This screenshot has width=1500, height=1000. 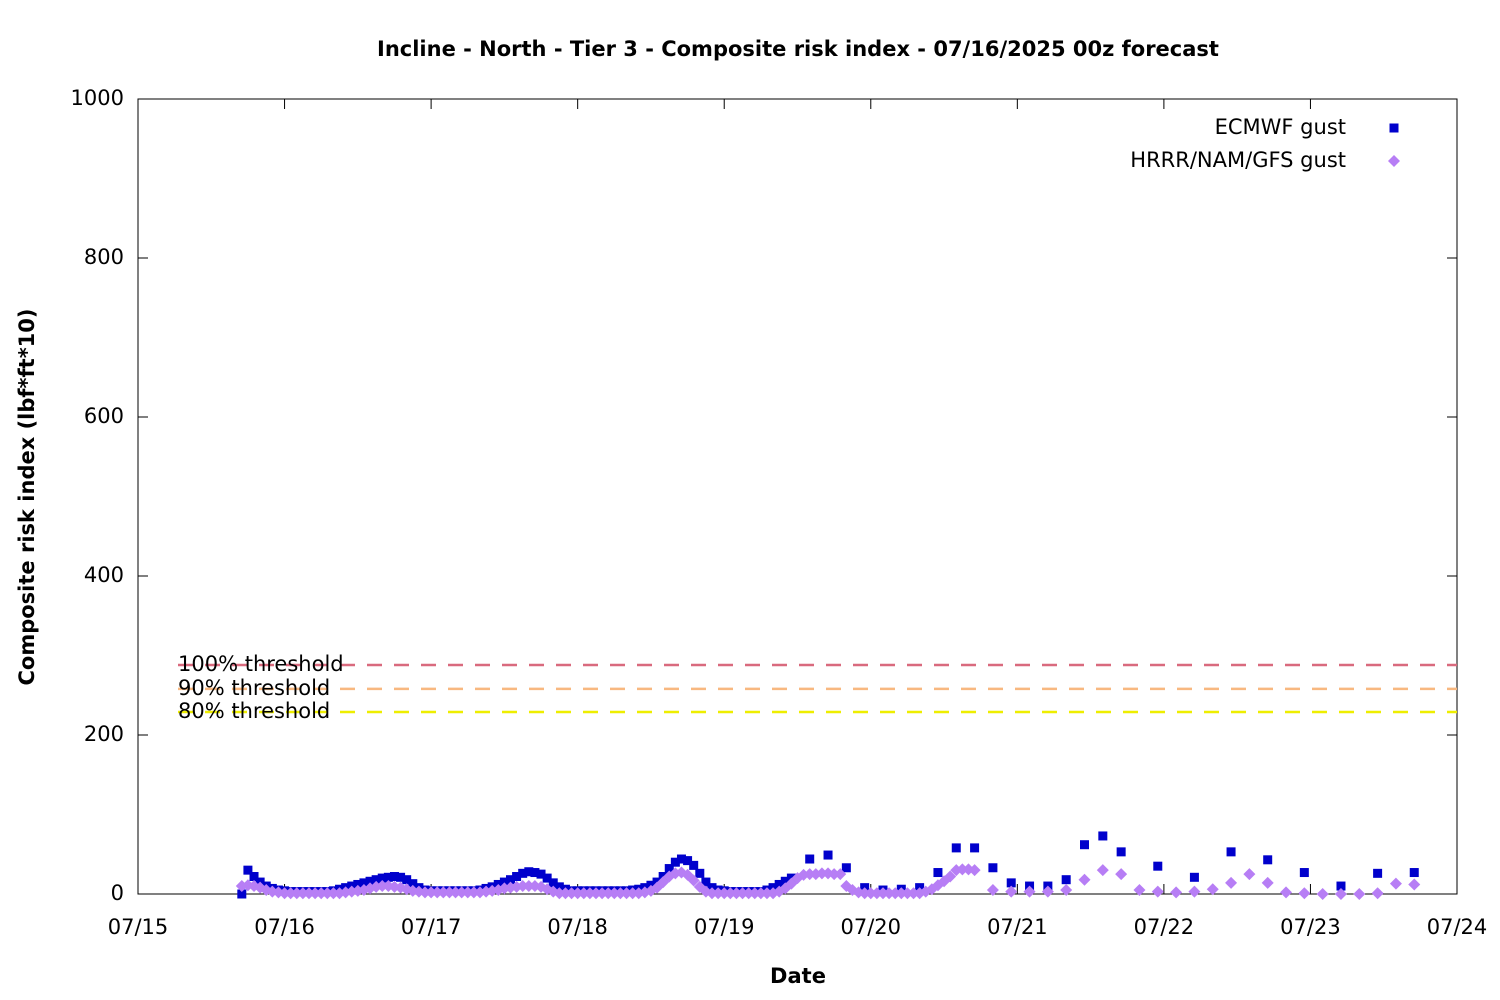 What do you see at coordinates (1238, 160) in the screenshot?
I see `legend-label: HRRR/NAM/GFS gust` at bounding box center [1238, 160].